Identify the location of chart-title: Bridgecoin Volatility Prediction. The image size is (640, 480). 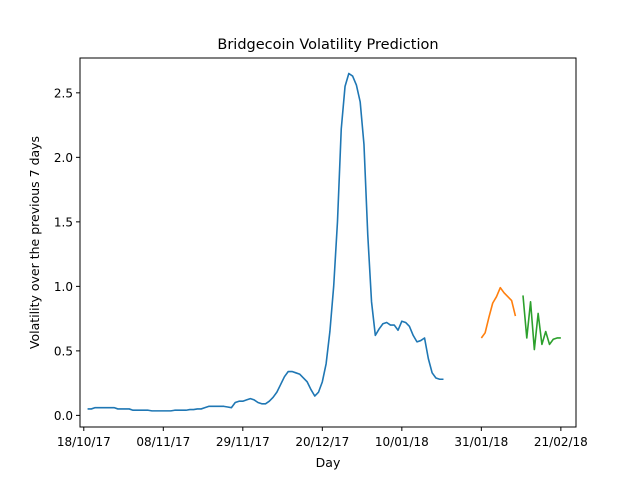
(327, 45).